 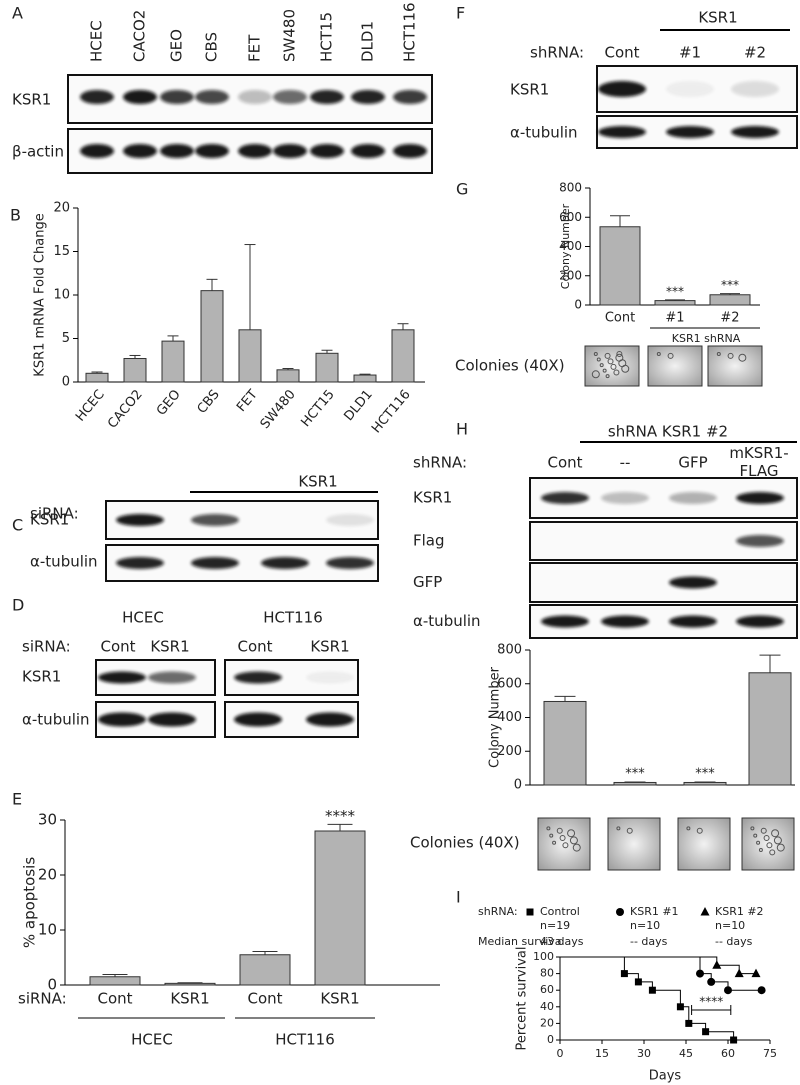 I want to click on y-tick-label: 100, so click(x=543, y=956).